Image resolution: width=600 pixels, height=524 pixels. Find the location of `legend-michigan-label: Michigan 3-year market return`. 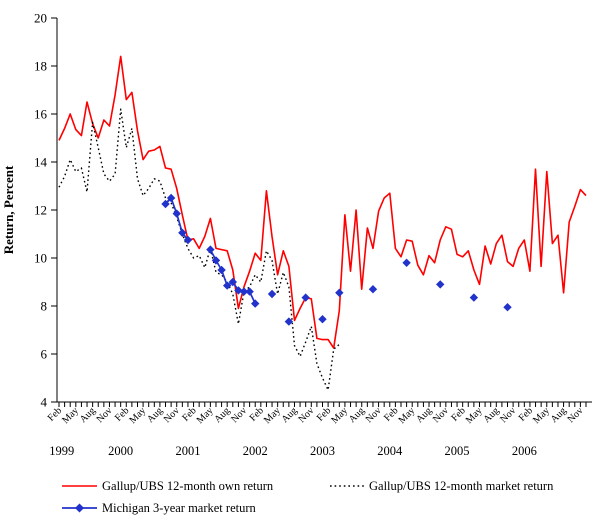

legend-michigan-label: Michigan 3-year market return is located at coordinates (179, 508).